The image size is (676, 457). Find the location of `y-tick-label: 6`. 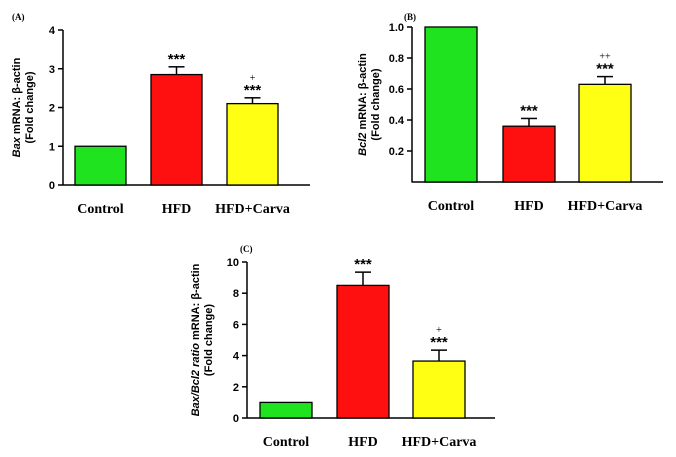

y-tick-label: 6 is located at coordinates (236, 325).